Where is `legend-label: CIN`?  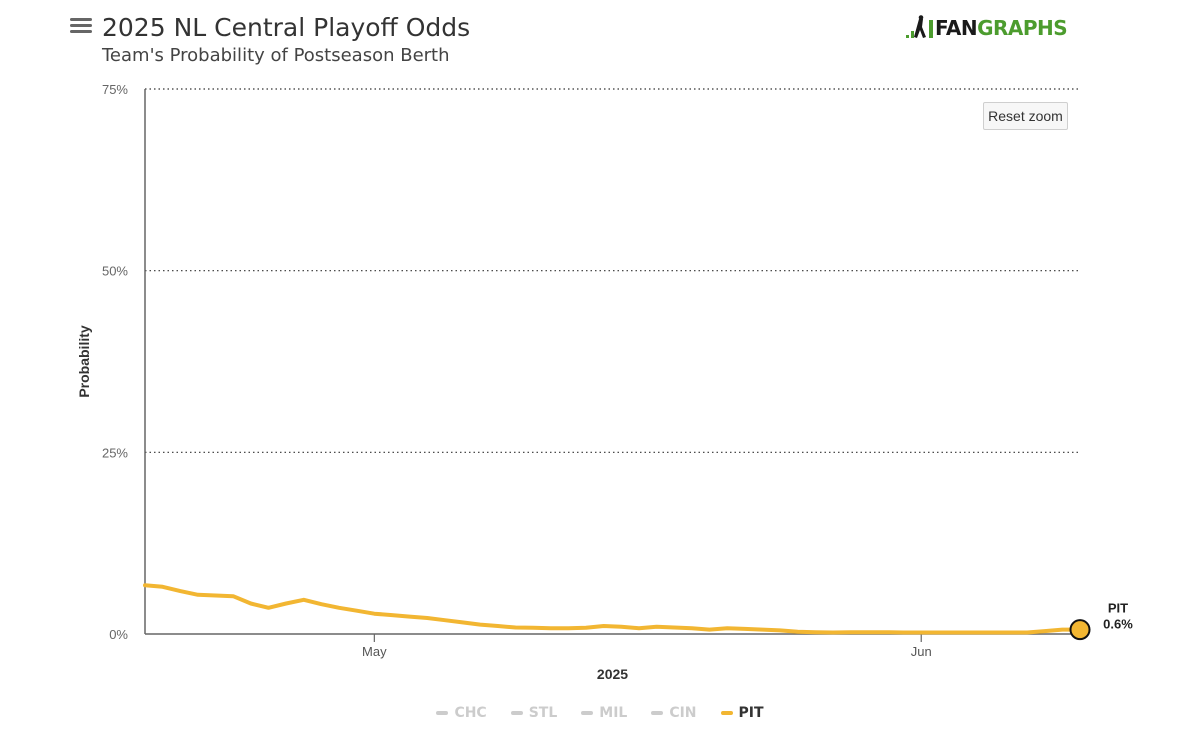
legend-label: CIN is located at coordinates (683, 713).